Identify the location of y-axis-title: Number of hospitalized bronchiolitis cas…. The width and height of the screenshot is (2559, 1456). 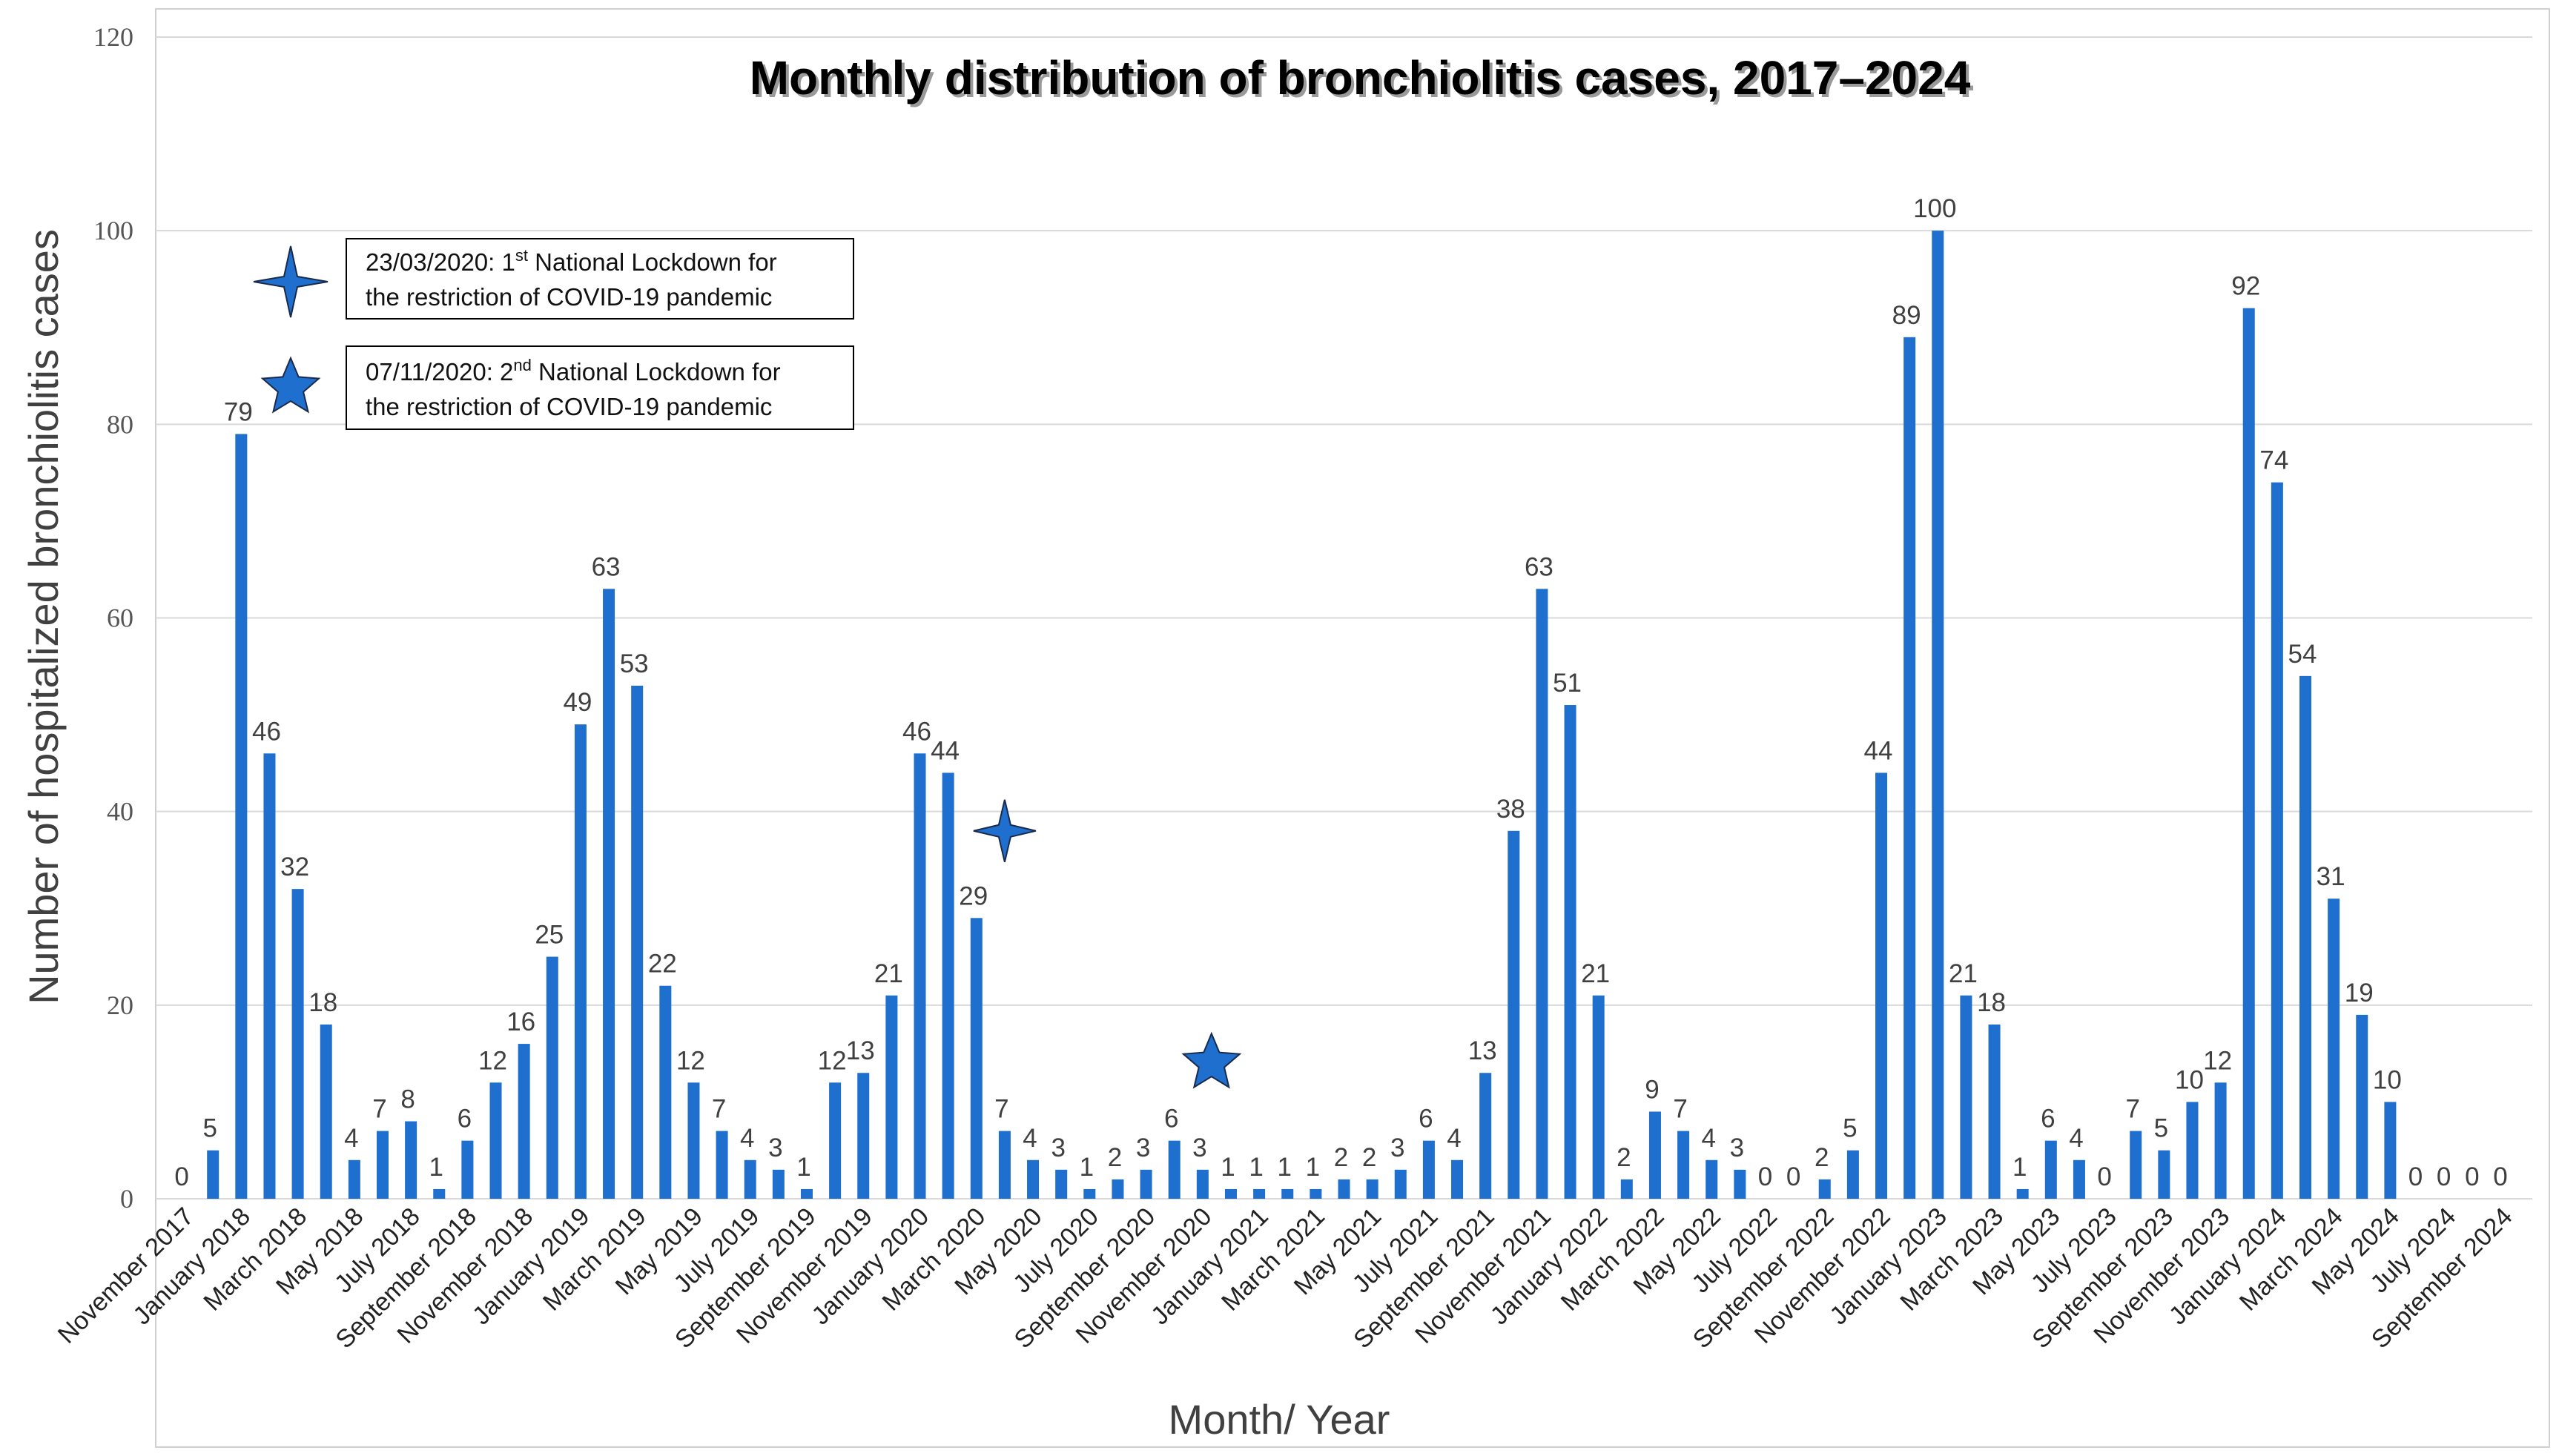
(44, 617).